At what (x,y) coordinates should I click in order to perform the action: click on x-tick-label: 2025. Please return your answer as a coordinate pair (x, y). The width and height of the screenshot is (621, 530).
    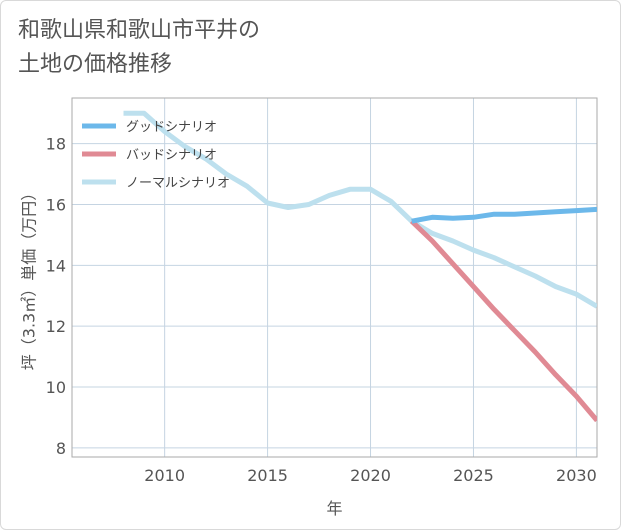
    Looking at the image, I should click on (473, 475).